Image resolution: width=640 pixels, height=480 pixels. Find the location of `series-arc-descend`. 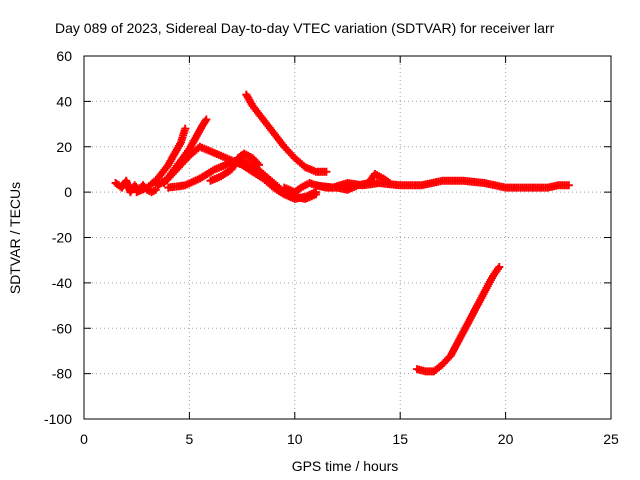

series-arc-descend is located at coordinates (286, 133).